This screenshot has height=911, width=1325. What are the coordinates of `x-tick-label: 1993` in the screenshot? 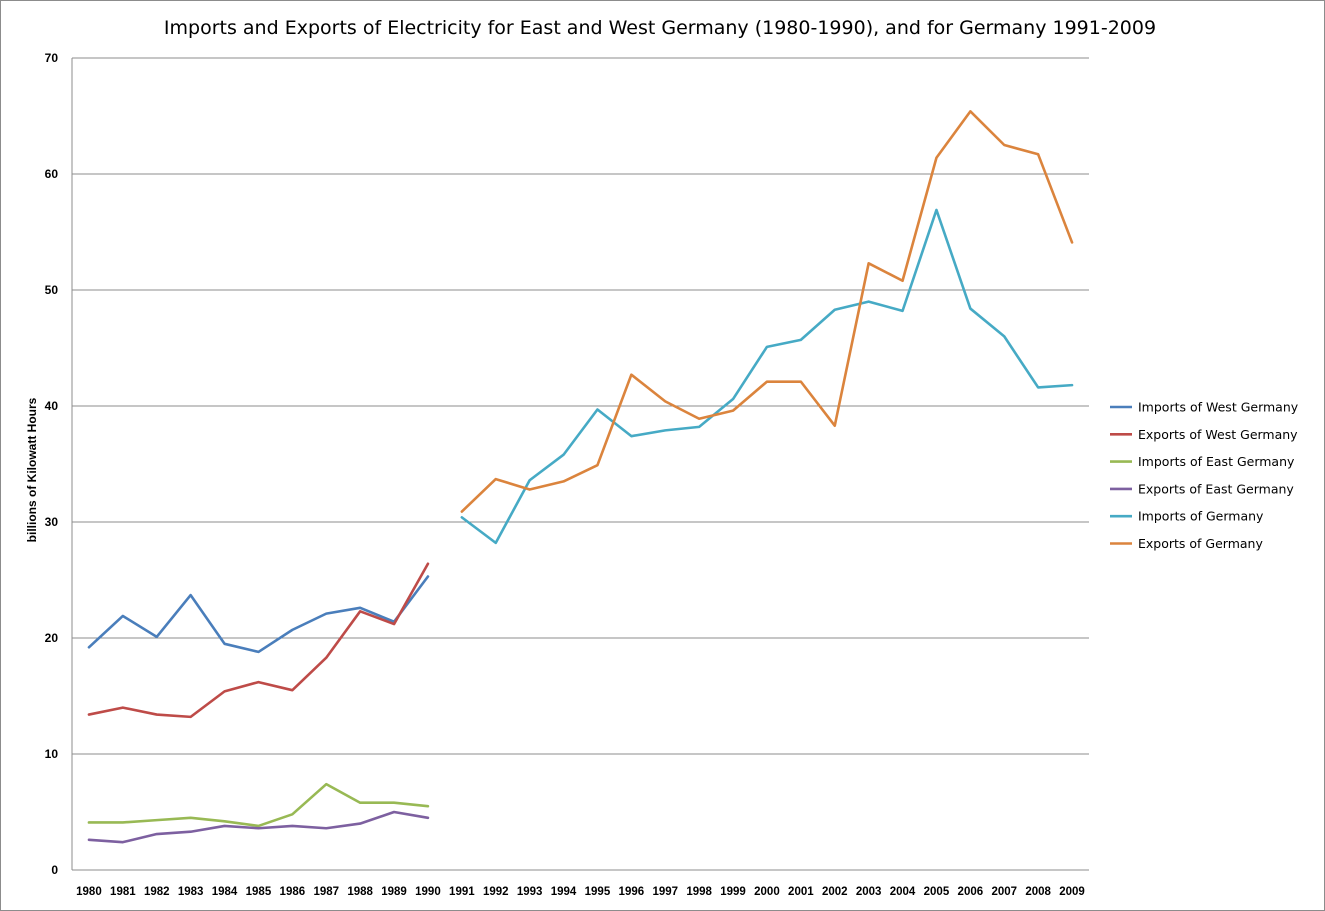 It's located at (530, 892).